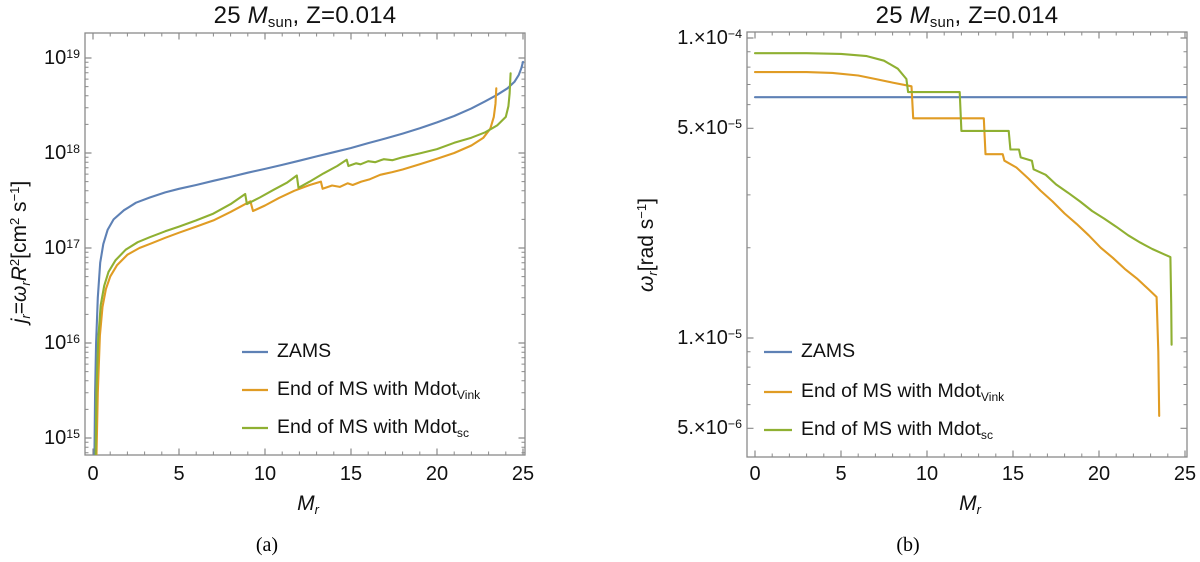  I want to click on panel-b-xtick-15: 15, so click(1013, 474).